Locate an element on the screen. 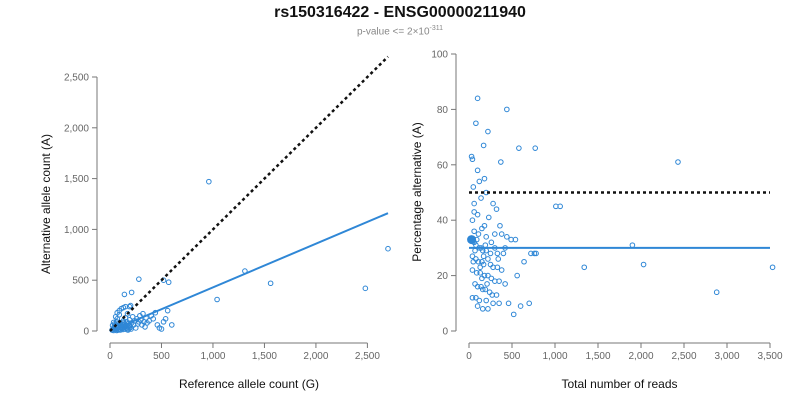  x-tick-label: 1,000 is located at coordinates (554, 356).